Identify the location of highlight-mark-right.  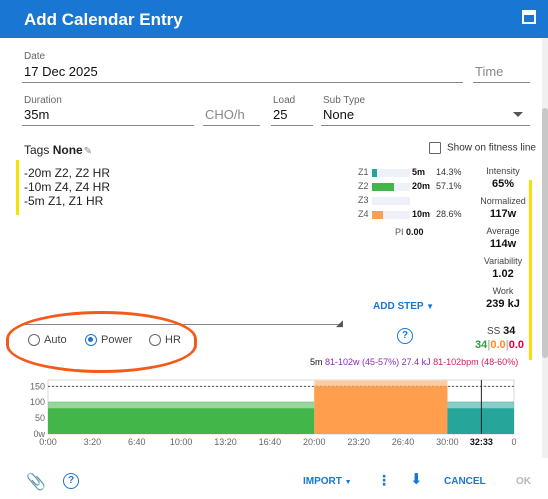
(530, 270).